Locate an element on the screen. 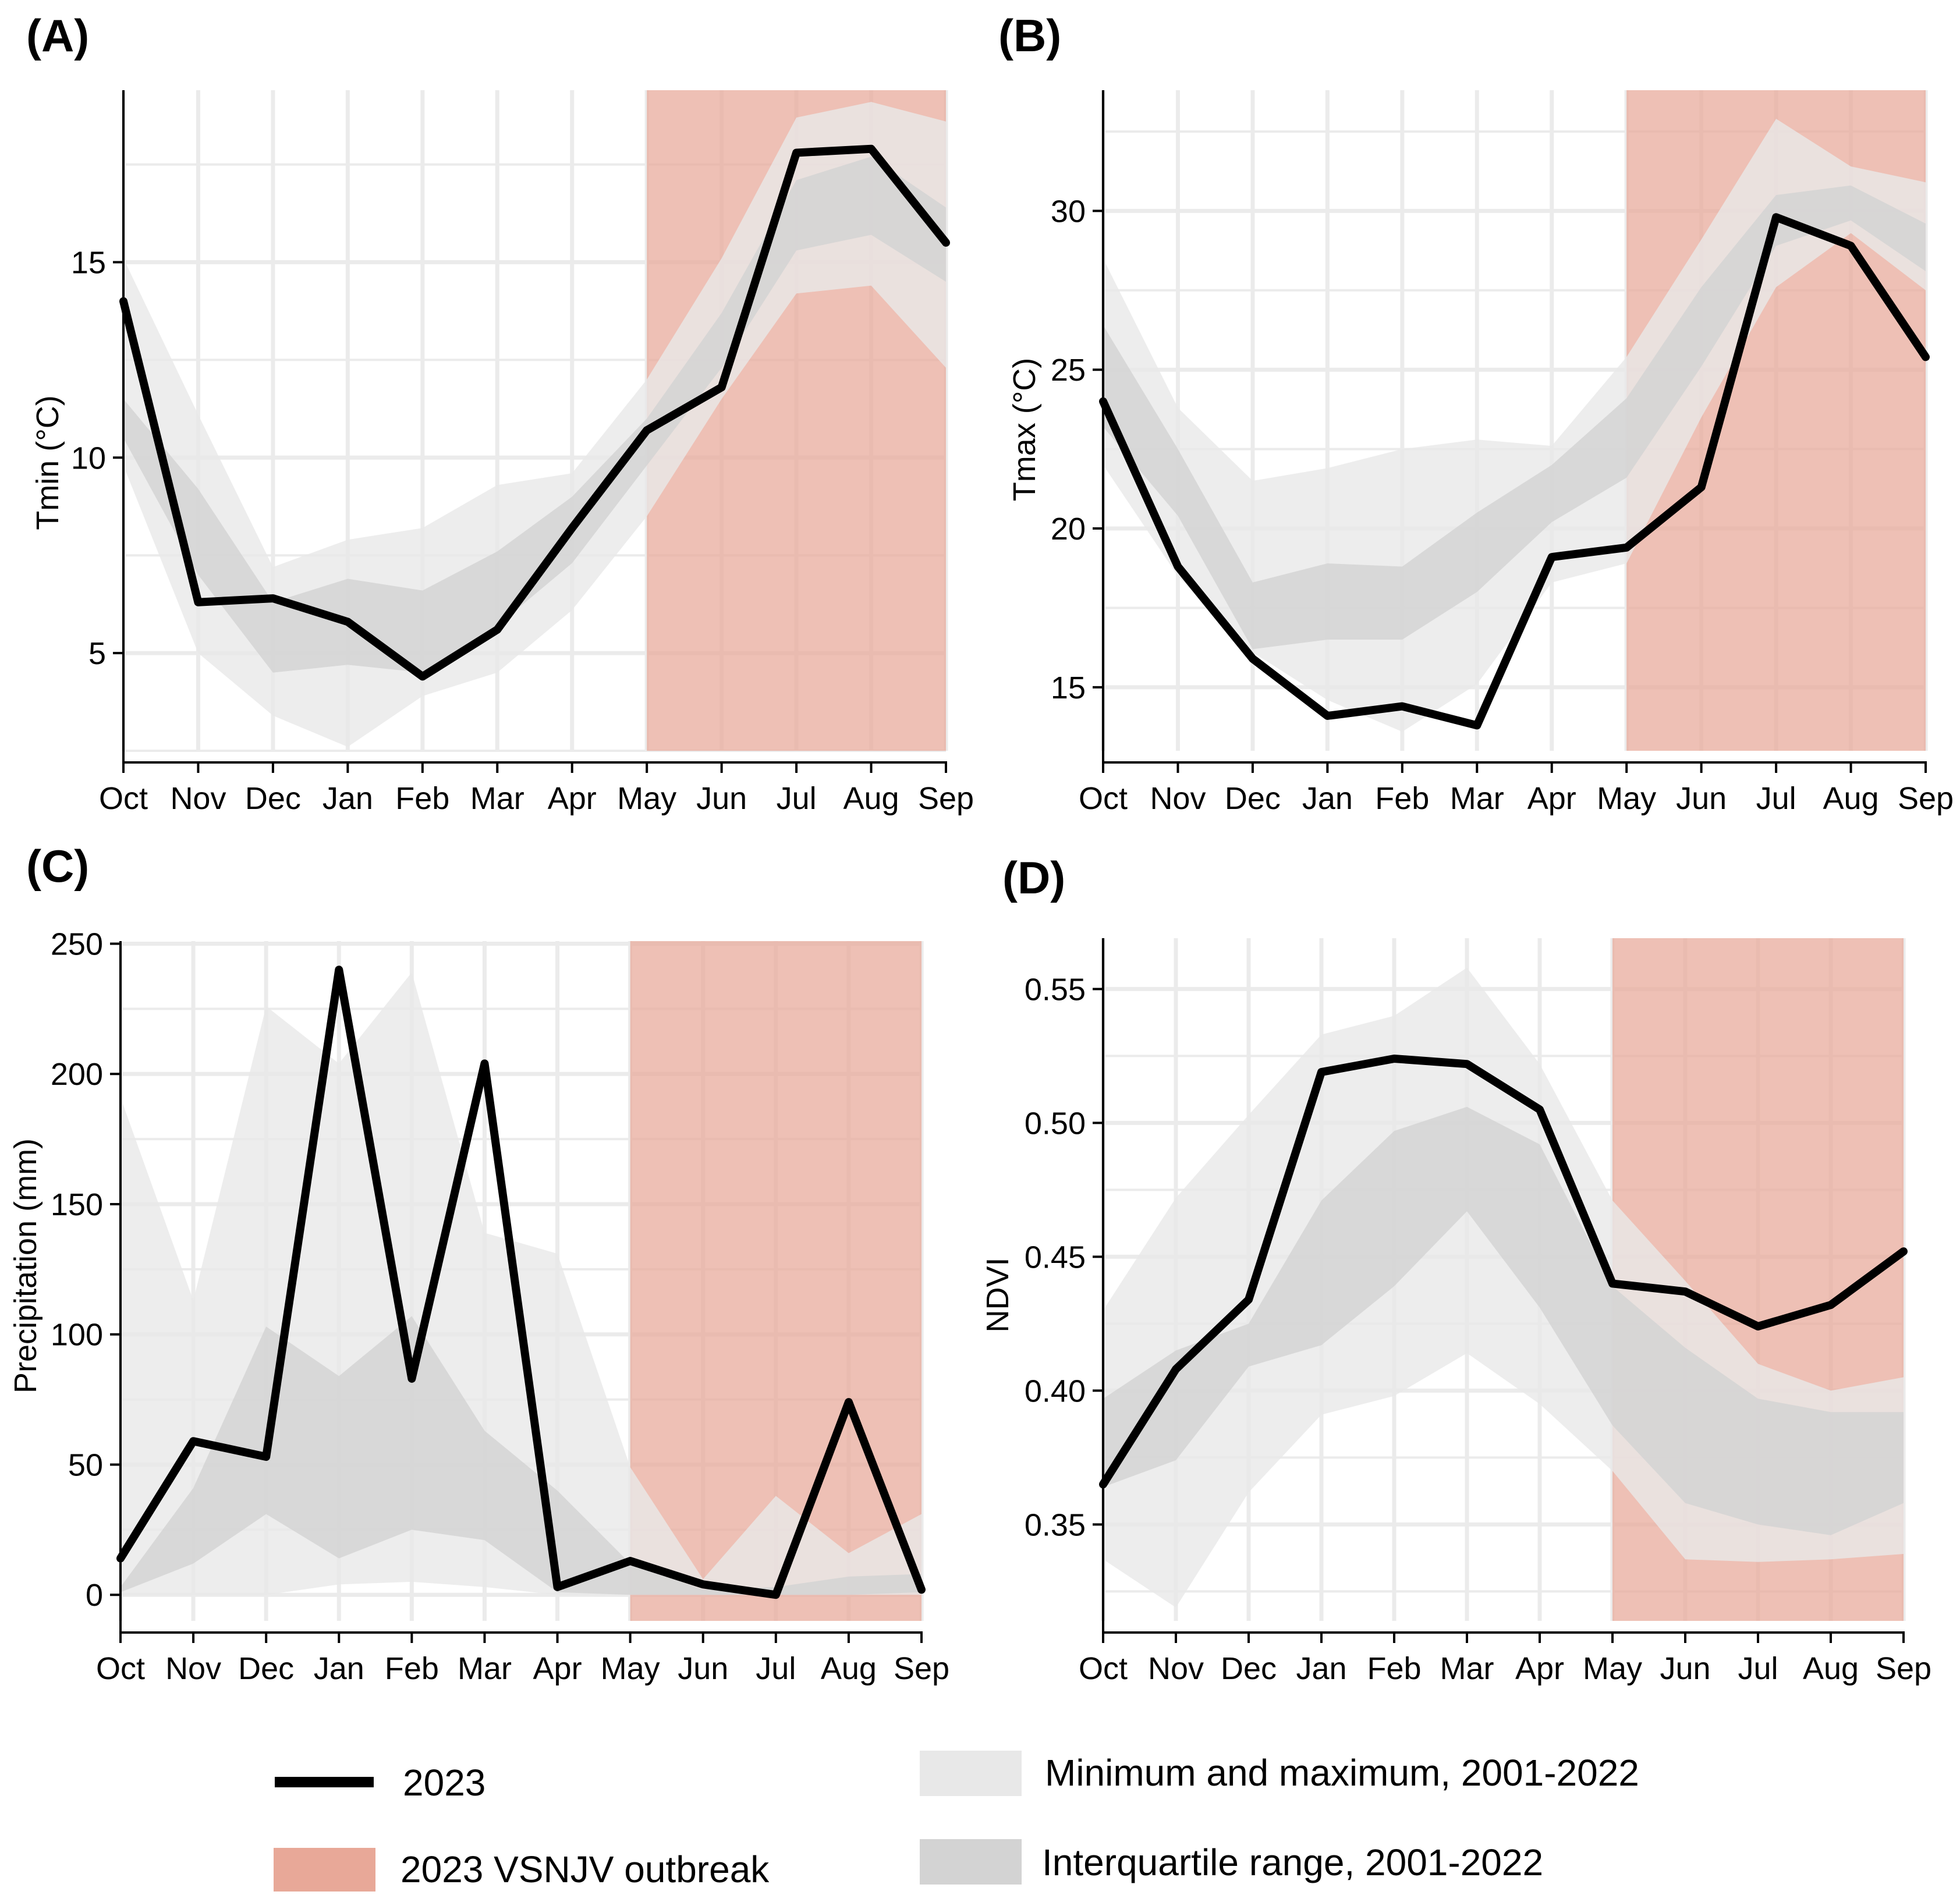 This screenshot has height=1895, width=1960. legend-iqr-swatch is located at coordinates (971, 1862).